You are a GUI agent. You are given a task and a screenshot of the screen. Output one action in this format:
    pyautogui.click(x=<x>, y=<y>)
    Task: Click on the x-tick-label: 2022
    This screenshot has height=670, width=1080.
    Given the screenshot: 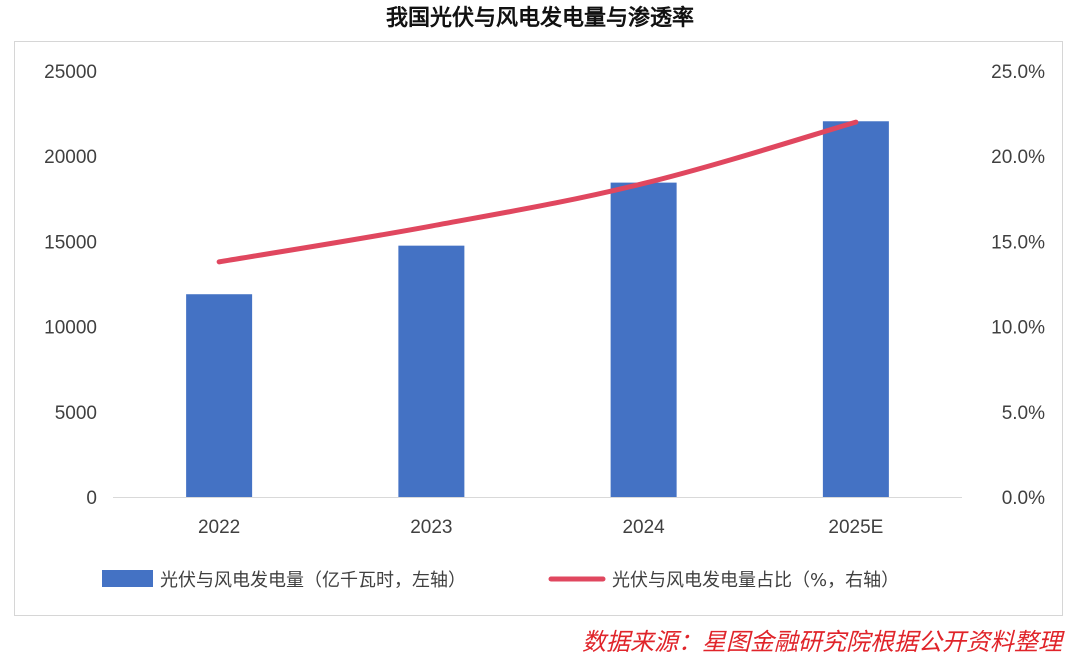 What is the action you would take?
    pyautogui.click(x=219, y=527)
    